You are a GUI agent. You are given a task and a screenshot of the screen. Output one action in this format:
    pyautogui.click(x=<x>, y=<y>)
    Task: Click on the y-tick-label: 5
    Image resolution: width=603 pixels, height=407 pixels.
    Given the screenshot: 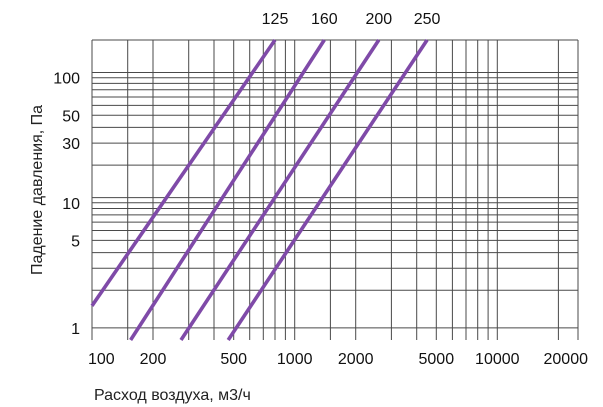 What is the action you would take?
    pyautogui.click(x=75, y=241)
    